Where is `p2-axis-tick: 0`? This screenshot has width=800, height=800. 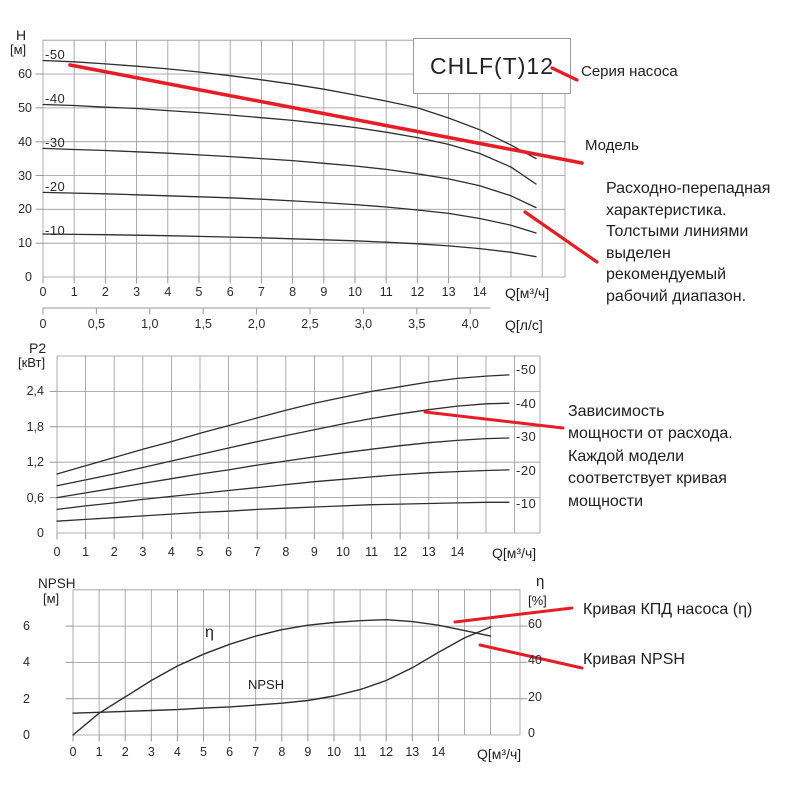
p2-axis-tick: 0 is located at coordinates (40, 533).